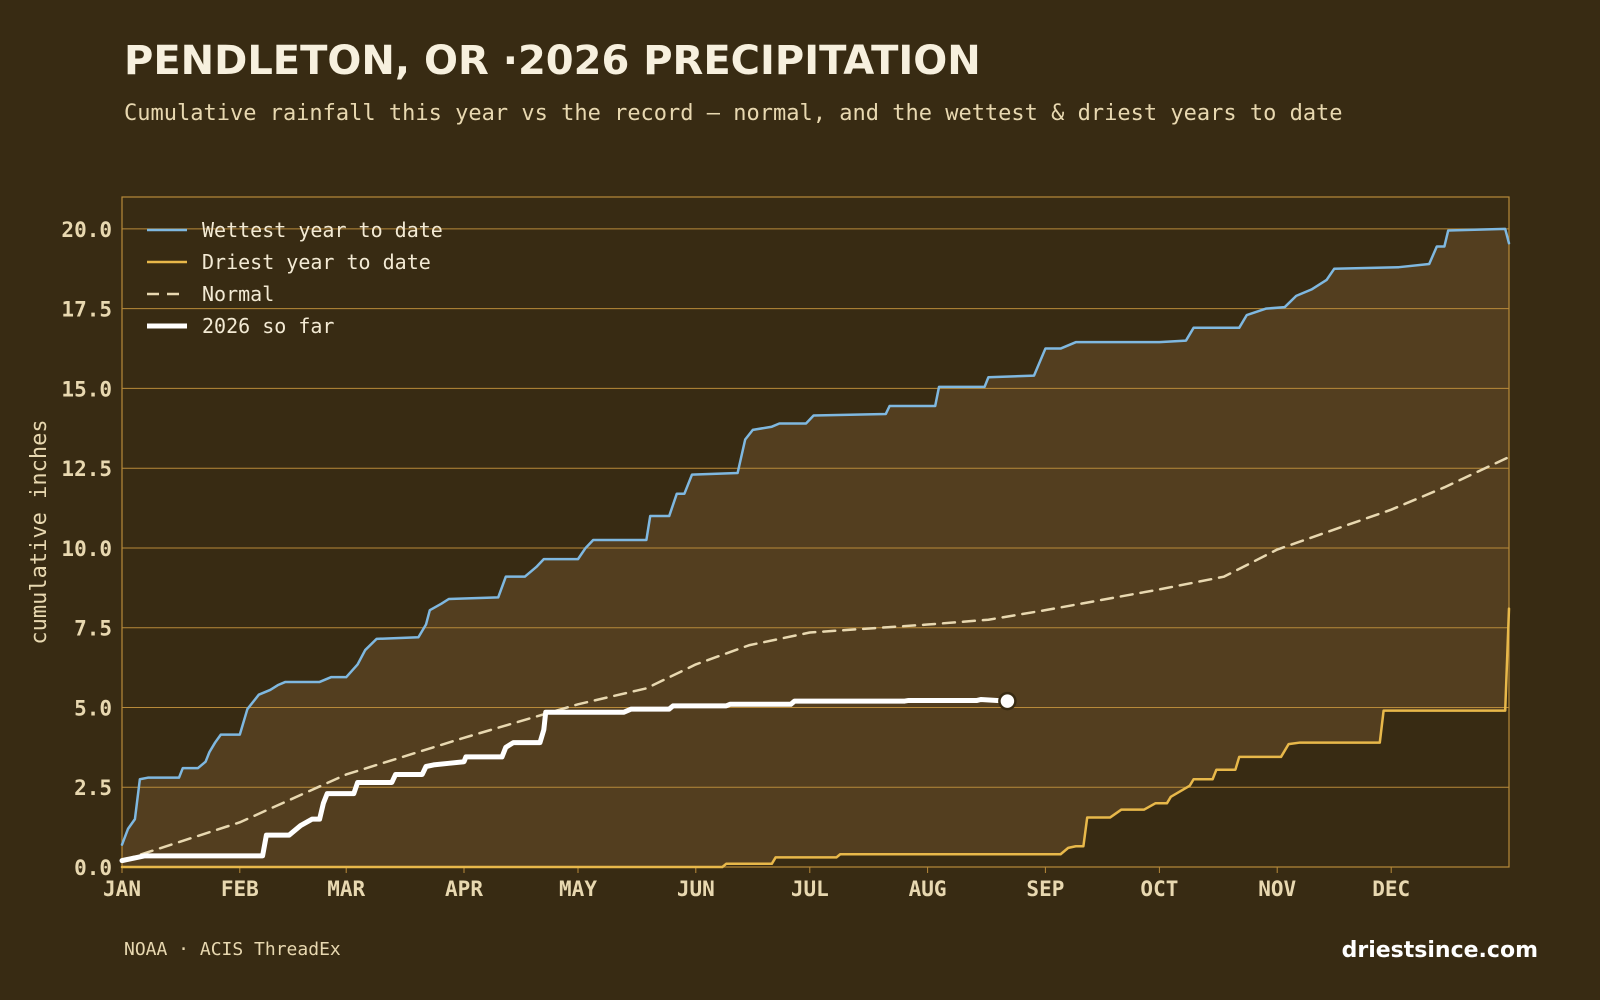 This screenshot has height=1000, width=1600. What do you see at coordinates (86, 310) in the screenshot?
I see `y-tick-label: 17.5` at bounding box center [86, 310].